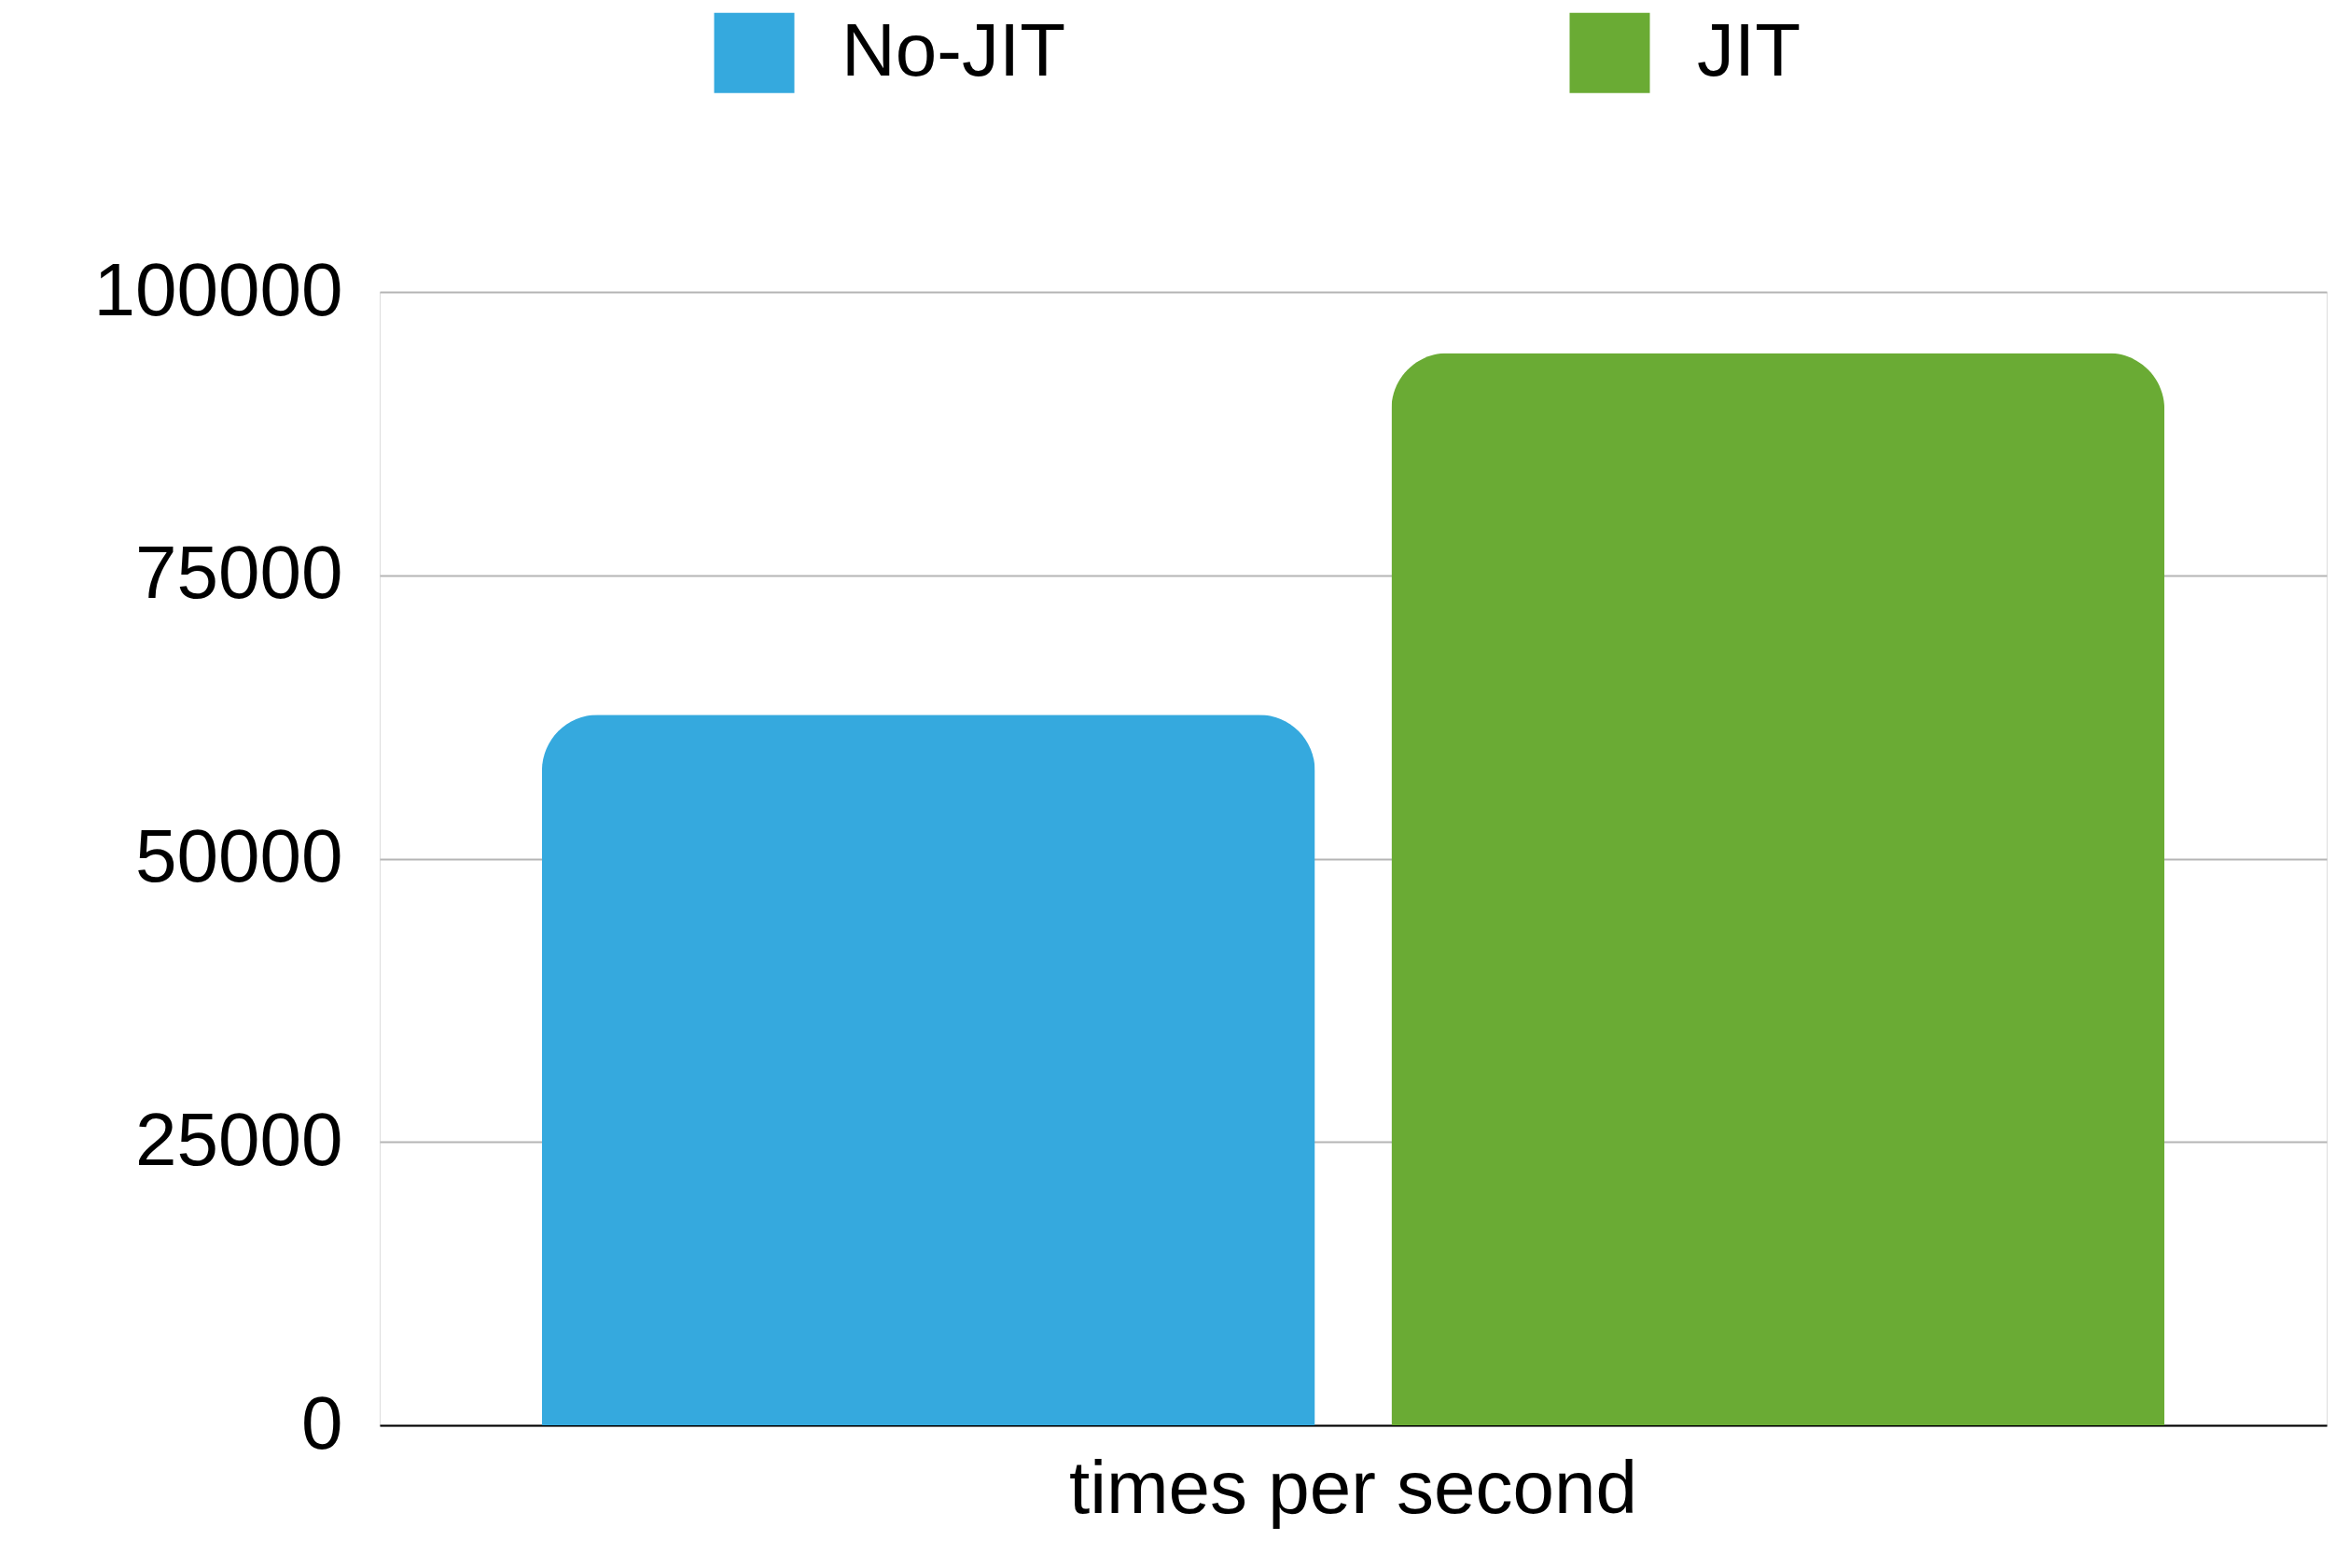  I want to click on y-tick-label: 25000, so click(239, 1139).